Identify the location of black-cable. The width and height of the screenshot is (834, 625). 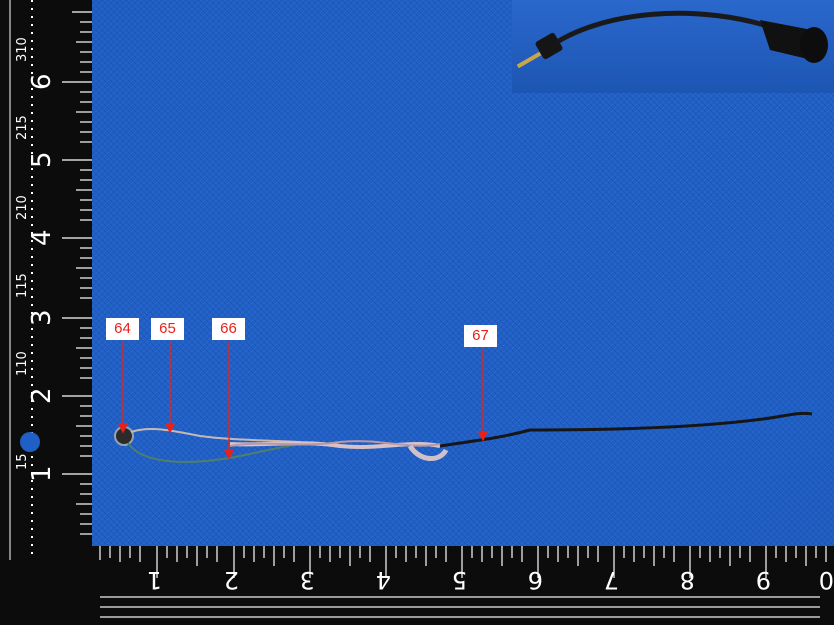
(626, 429).